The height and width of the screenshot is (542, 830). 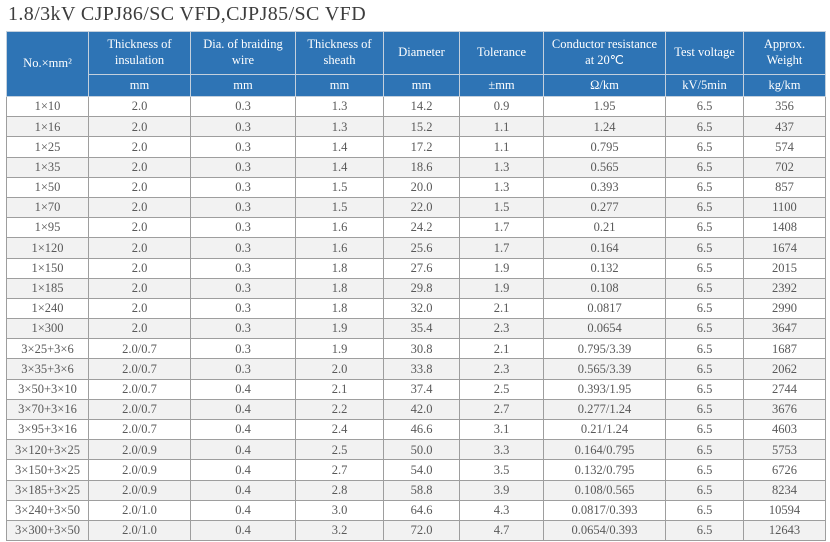 I want to click on column-unit: kg/km, so click(x=784, y=85).